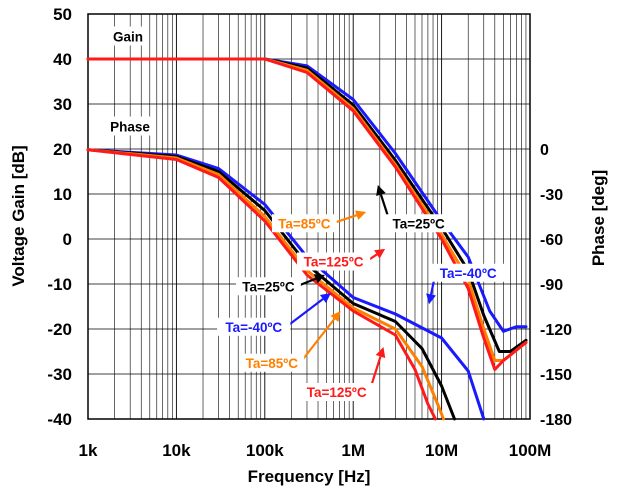 This screenshot has width=623, height=493. What do you see at coordinates (176, 450) in the screenshot?
I see `x-tick-label: 10k` at bounding box center [176, 450].